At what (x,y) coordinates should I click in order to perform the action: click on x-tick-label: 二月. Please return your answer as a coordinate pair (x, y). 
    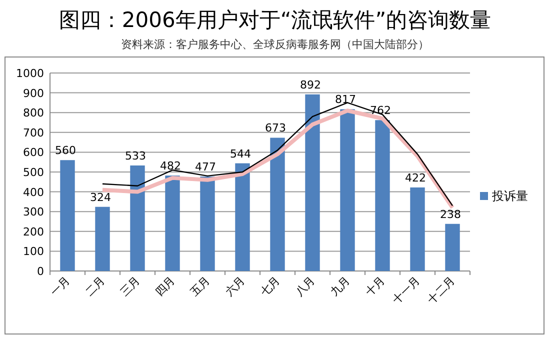
    Looking at the image, I should click on (95, 286).